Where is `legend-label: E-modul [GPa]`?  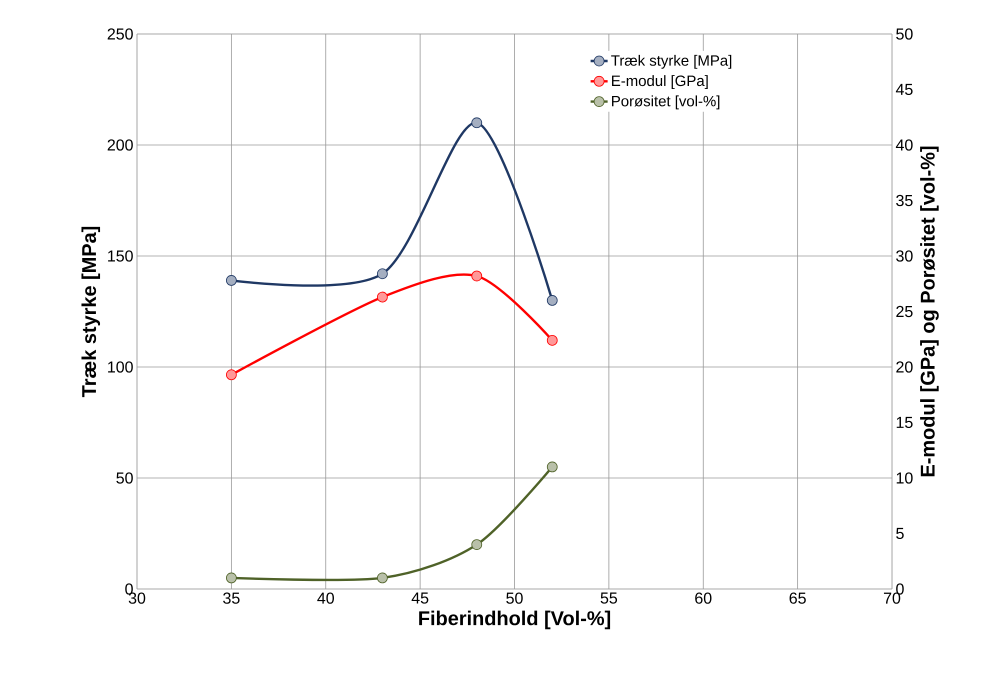
legend-label: E-modul [GPa] is located at coordinates (660, 82).